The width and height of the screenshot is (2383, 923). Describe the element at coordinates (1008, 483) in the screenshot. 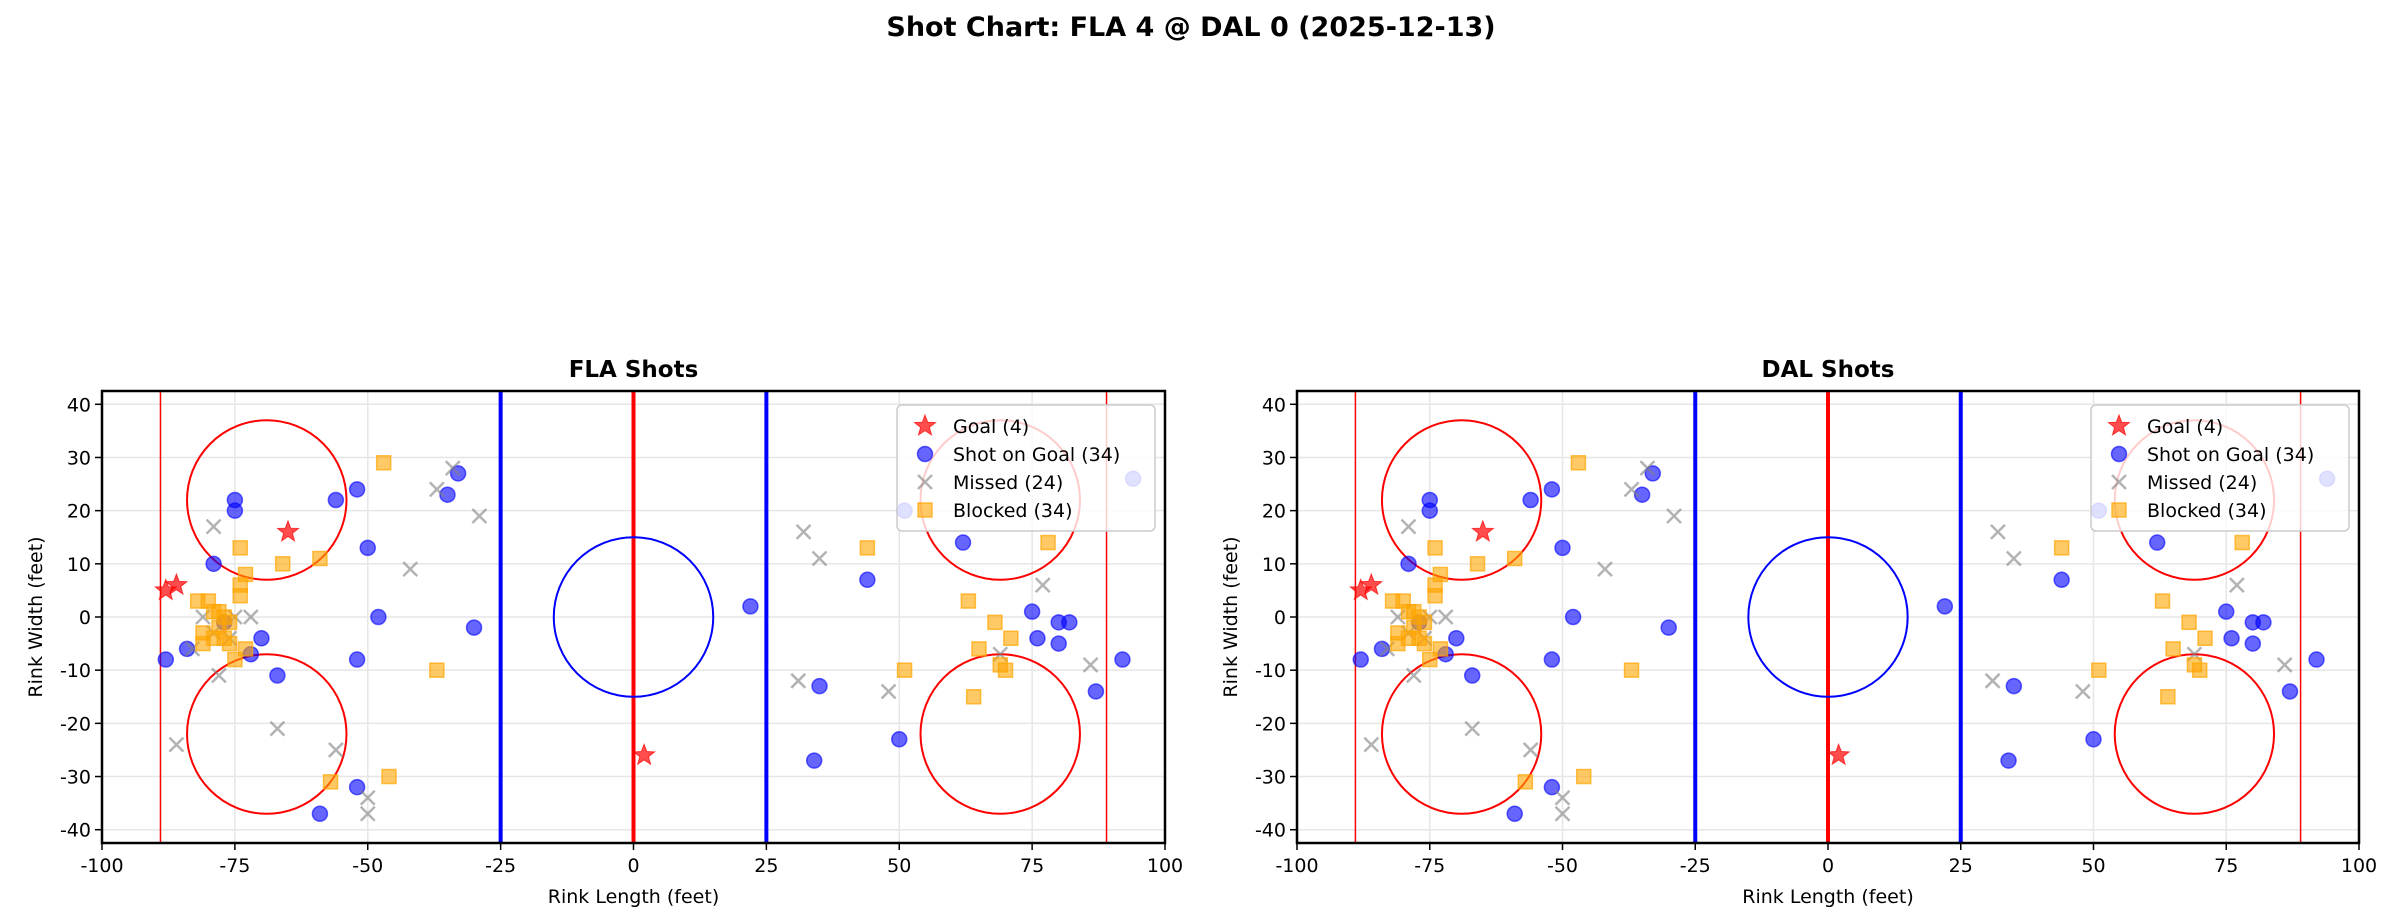

I see `legend-label: Missed (24)` at that location.